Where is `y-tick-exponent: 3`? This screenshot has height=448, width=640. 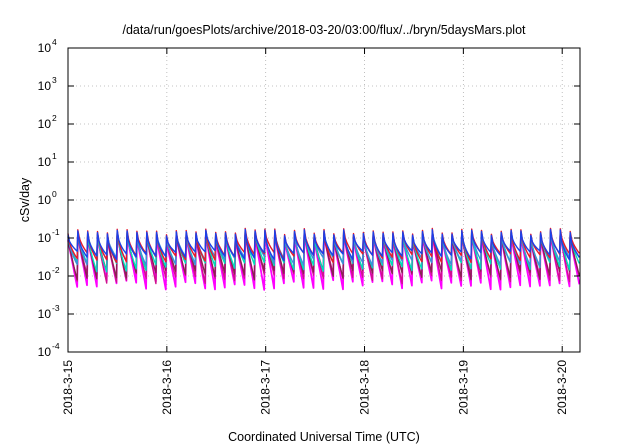 y-tick-exponent: 3 is located at coordinates (54, 80).